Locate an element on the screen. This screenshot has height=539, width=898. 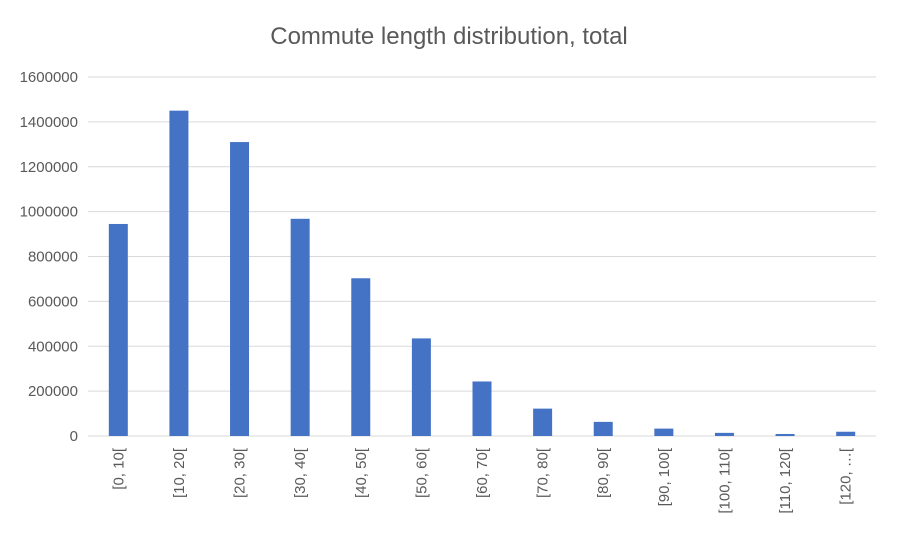
y-tick-label: 1400000 is located at coordinates (49, 122).